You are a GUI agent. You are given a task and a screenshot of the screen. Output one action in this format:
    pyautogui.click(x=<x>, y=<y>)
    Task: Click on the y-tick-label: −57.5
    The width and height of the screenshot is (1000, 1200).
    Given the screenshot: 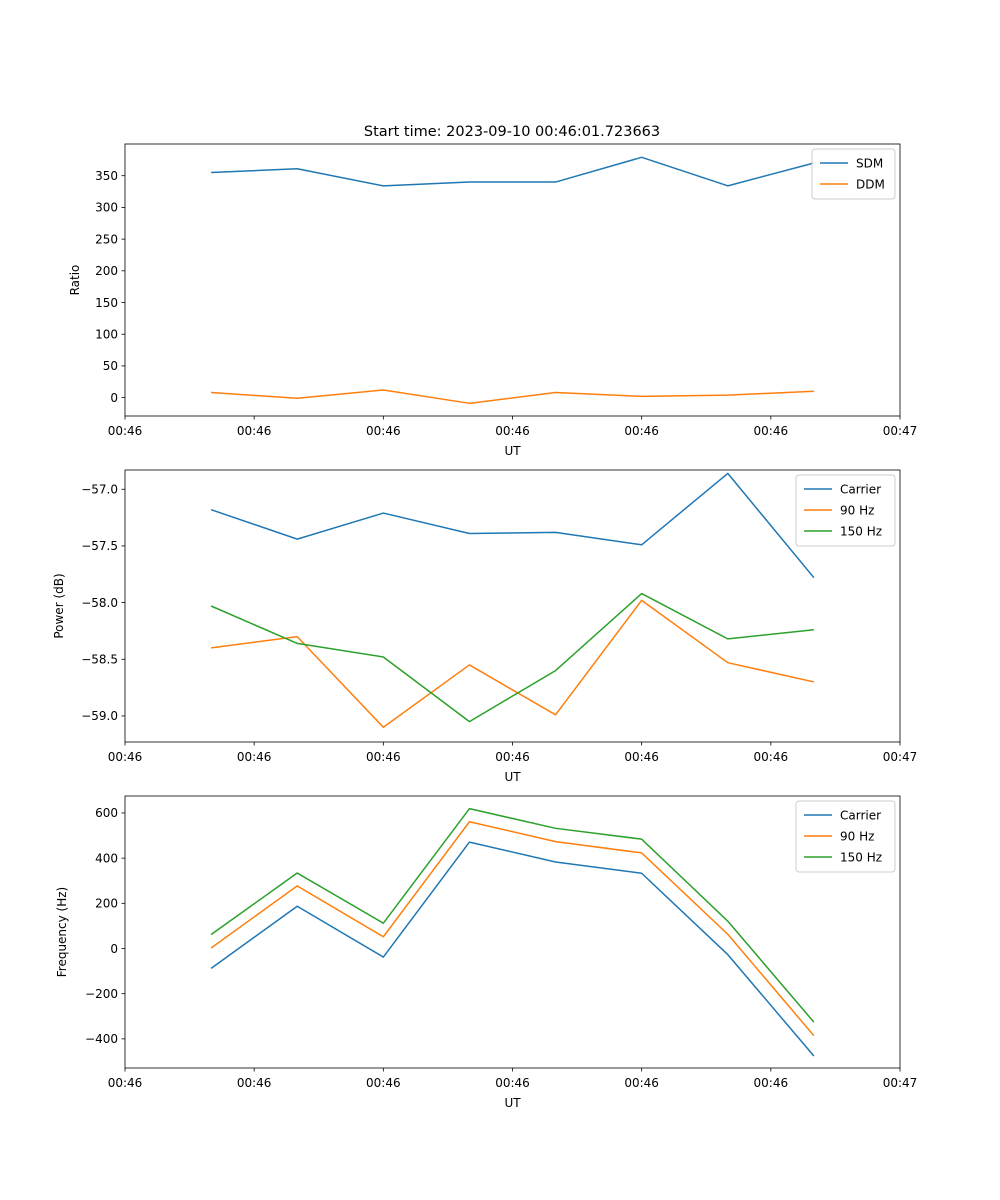 What is the action you would take?
    pyautogui.click(x=99, y=546)
    